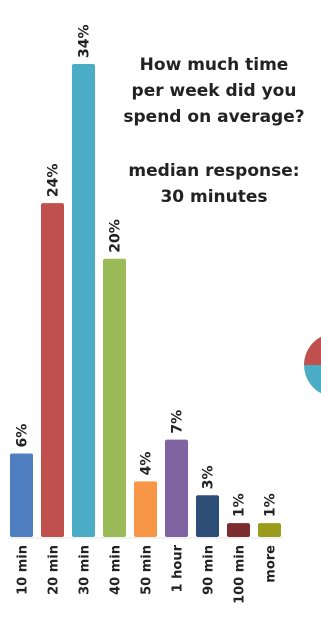 Image resolution: width=321 pixels, height=624 pixels. What do you see at coordinates (85, 41) in the screenshot?
I see `value-label-2: 34%` at bounding box center [85, 41].